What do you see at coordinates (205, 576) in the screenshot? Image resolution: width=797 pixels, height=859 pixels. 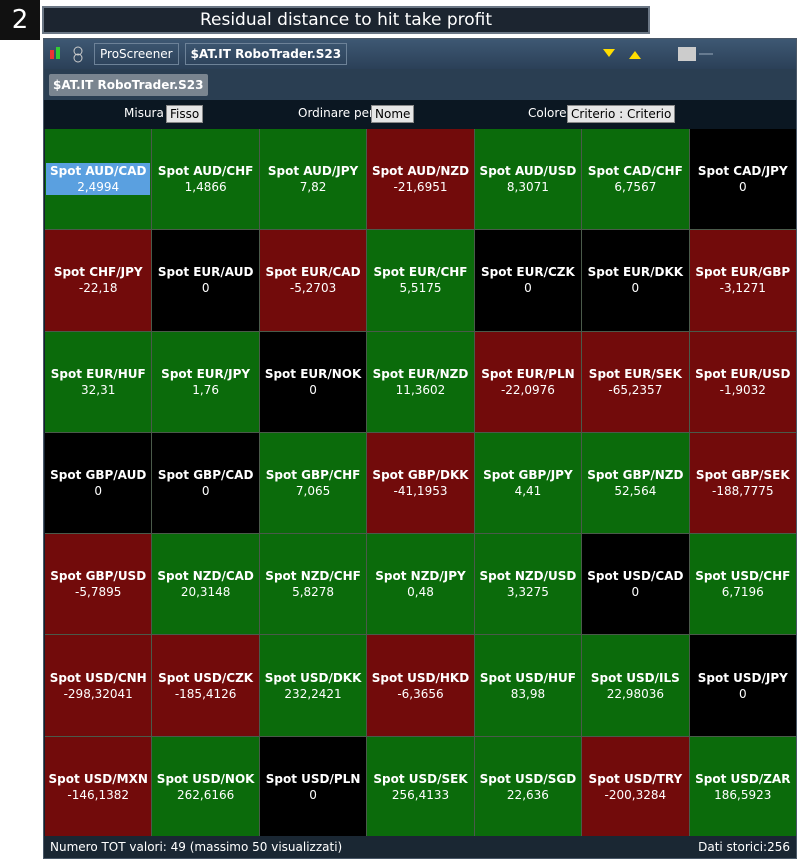 I see `tile-name: Spot NZD/CAD` at bounding box center [205, 576].